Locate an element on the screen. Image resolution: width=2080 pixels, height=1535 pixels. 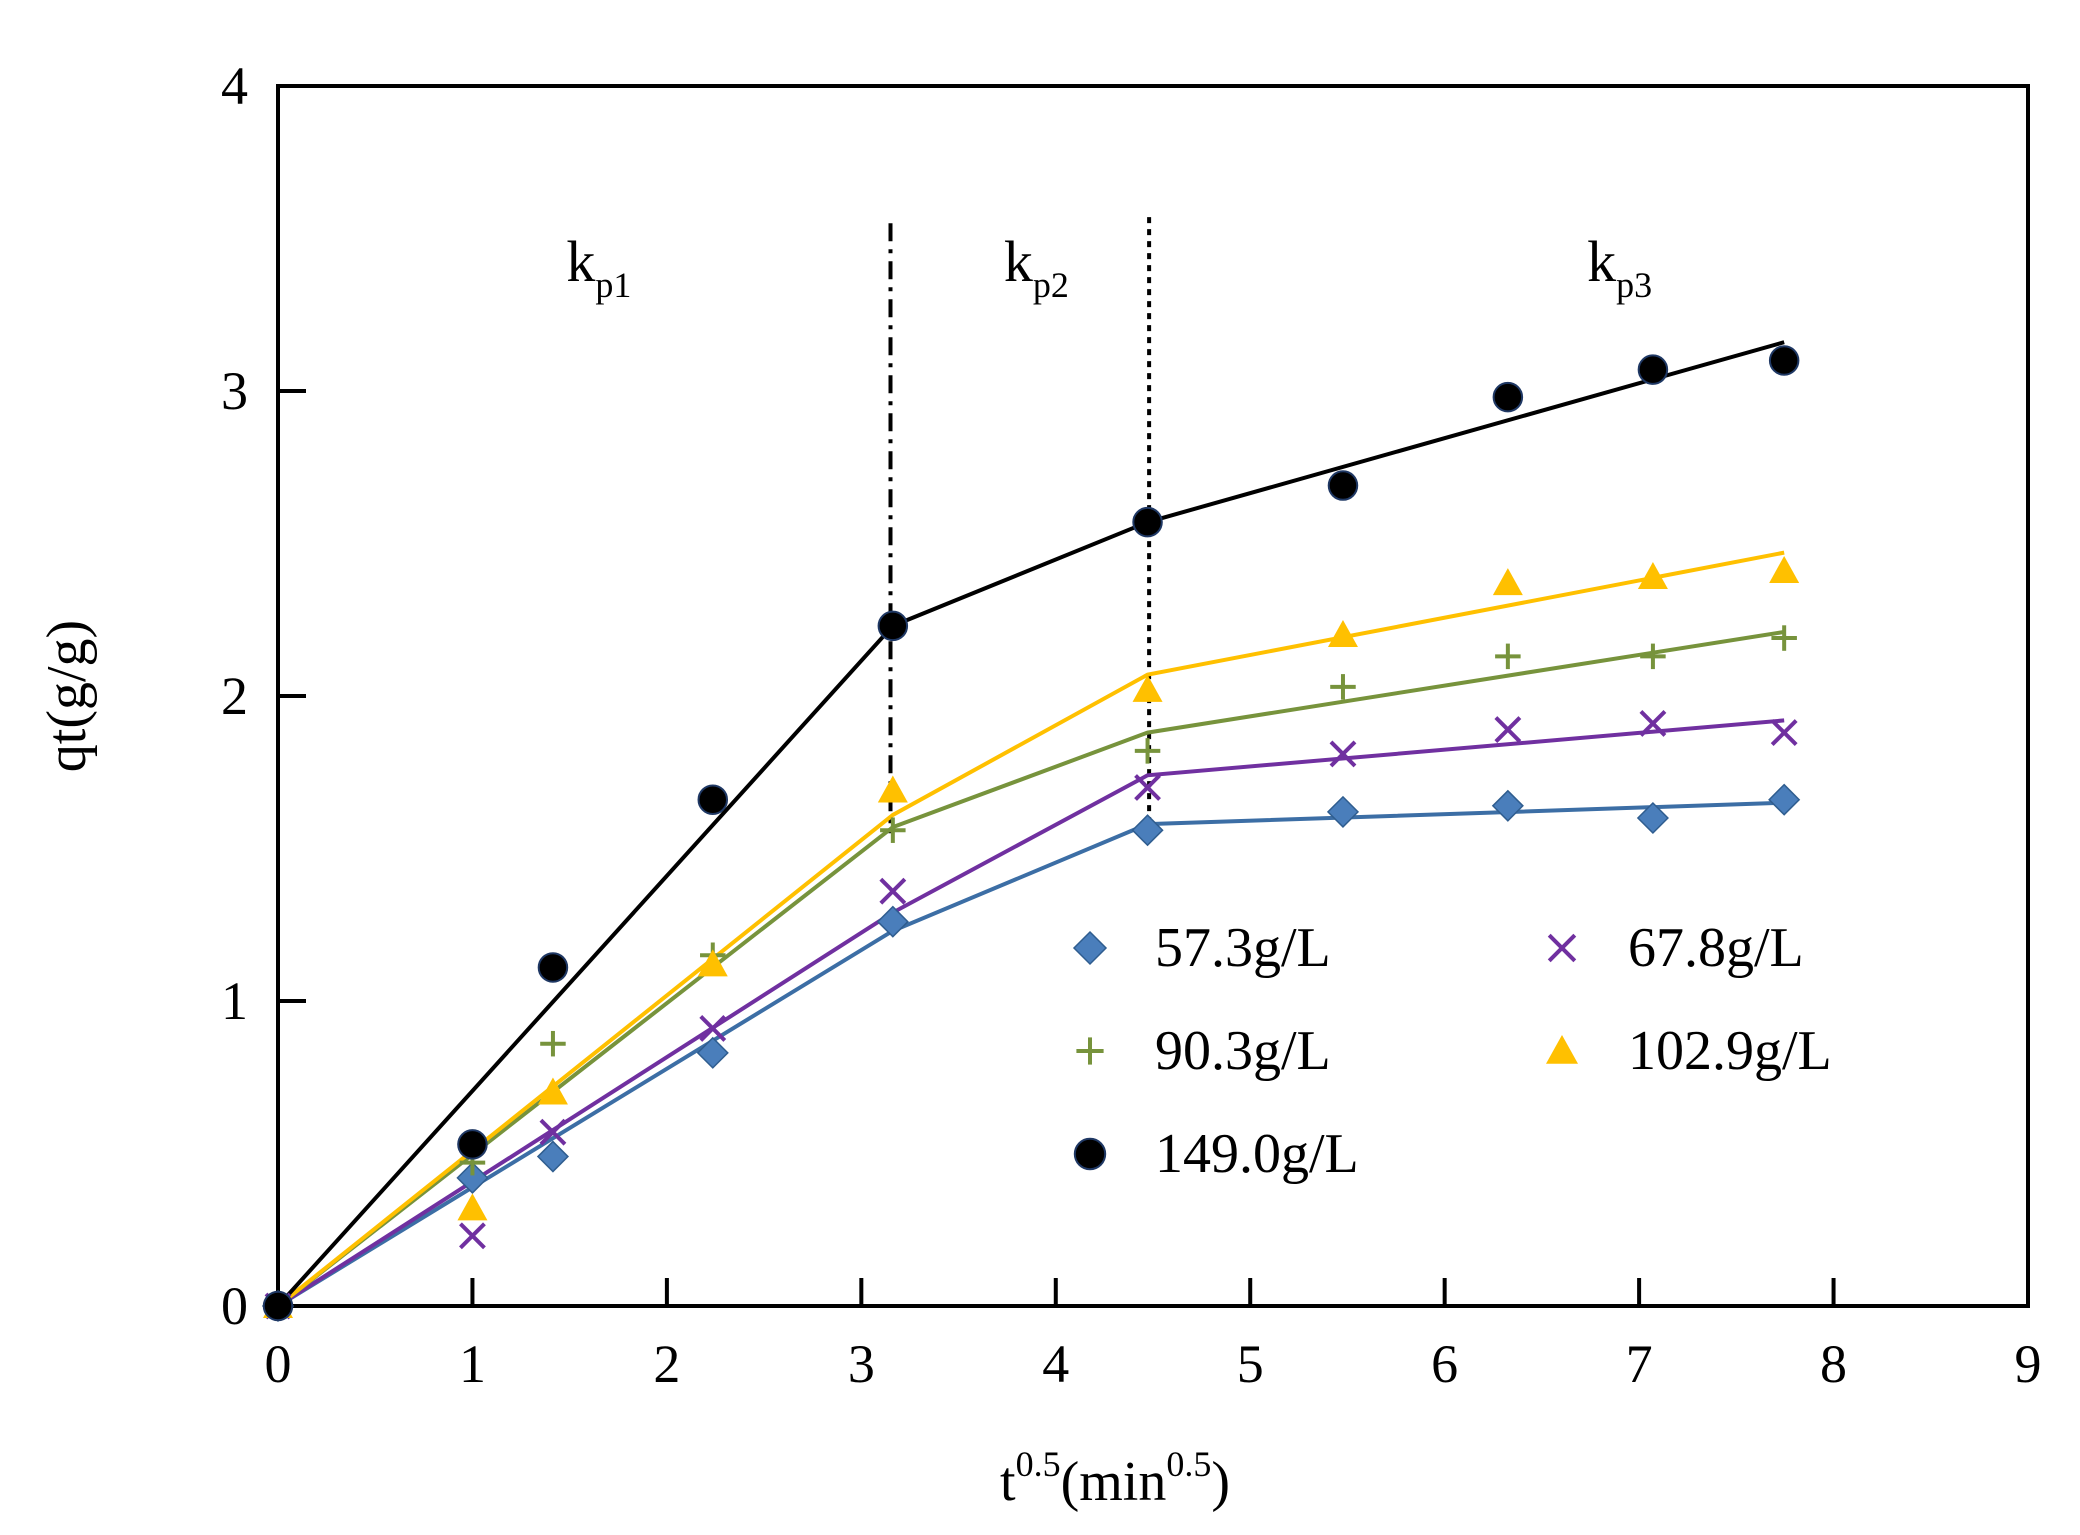
legend-label: 90.3g/L is located at coordinates (1243, 1051).